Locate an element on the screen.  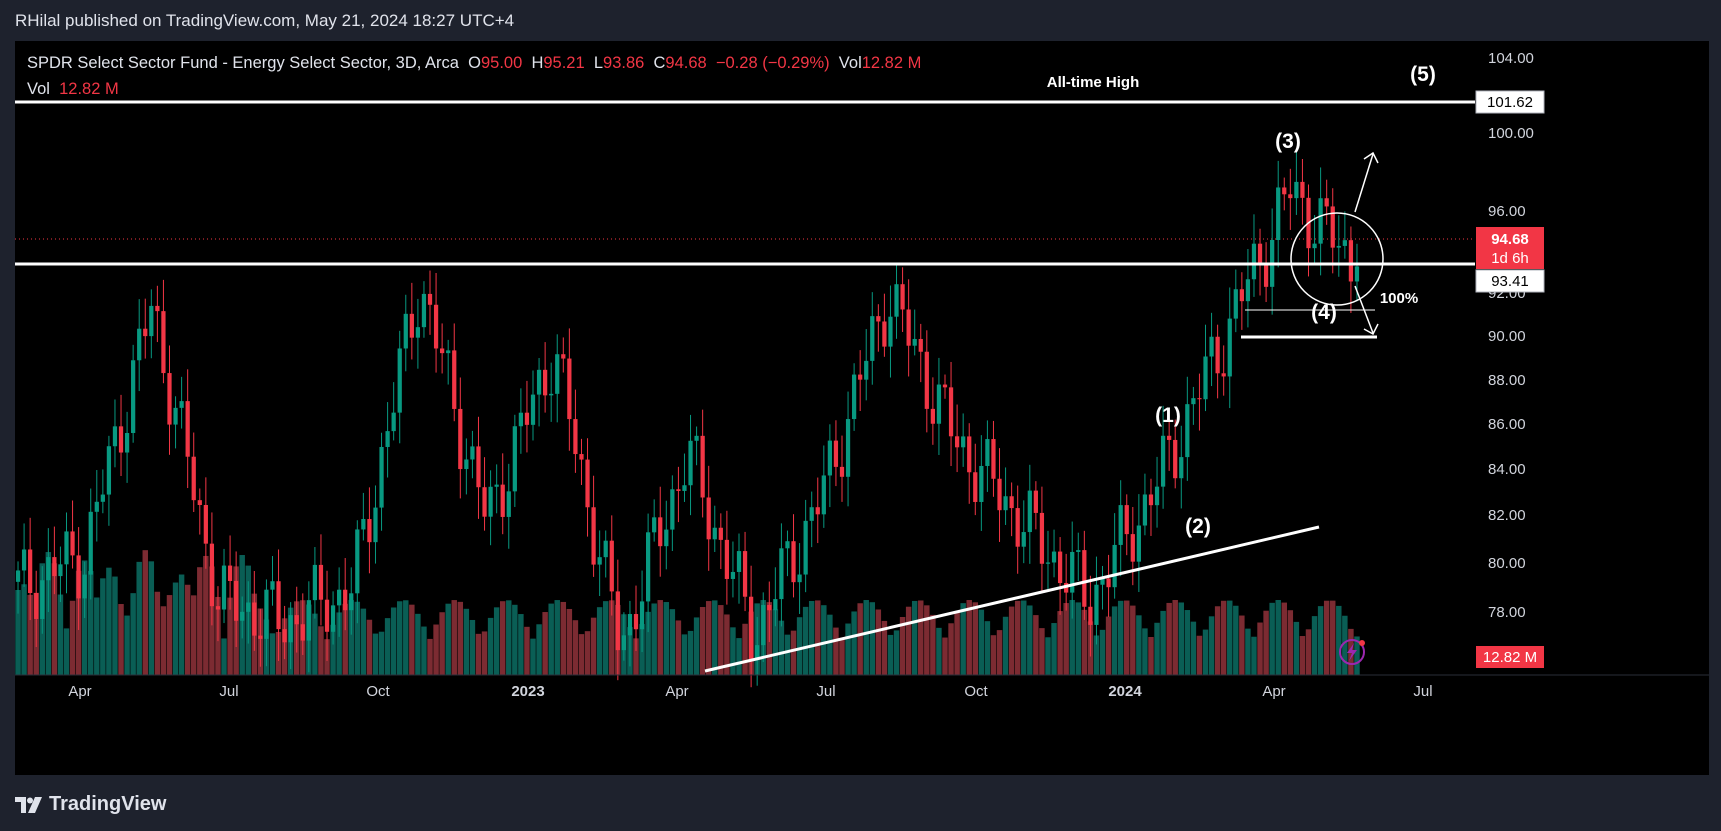
change-value: −0.28 (−0.29%) is located at coordinates (772, 63).